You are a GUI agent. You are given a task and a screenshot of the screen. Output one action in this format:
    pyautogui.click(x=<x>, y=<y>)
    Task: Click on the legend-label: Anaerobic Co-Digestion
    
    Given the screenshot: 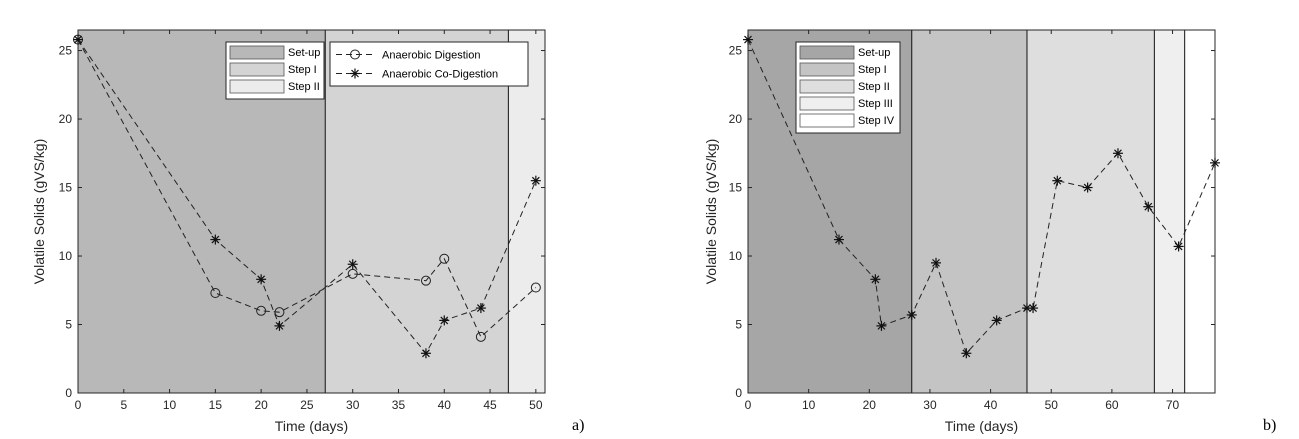 What is the action you would take?
    pyautogui.click(x=440, y=75)
    